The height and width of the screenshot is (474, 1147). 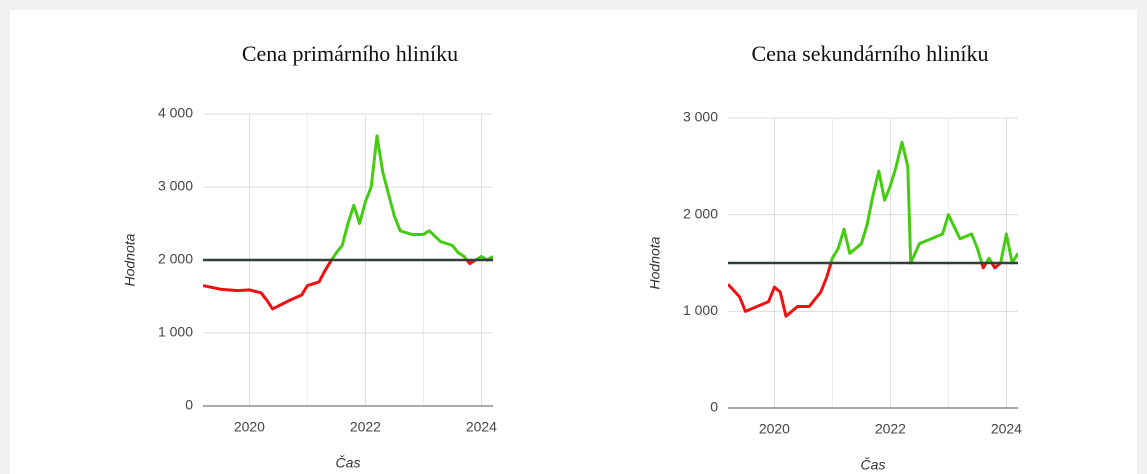 I want to click on chart-title: Cena sekundárního hliníku, so click(x=869, y=53).